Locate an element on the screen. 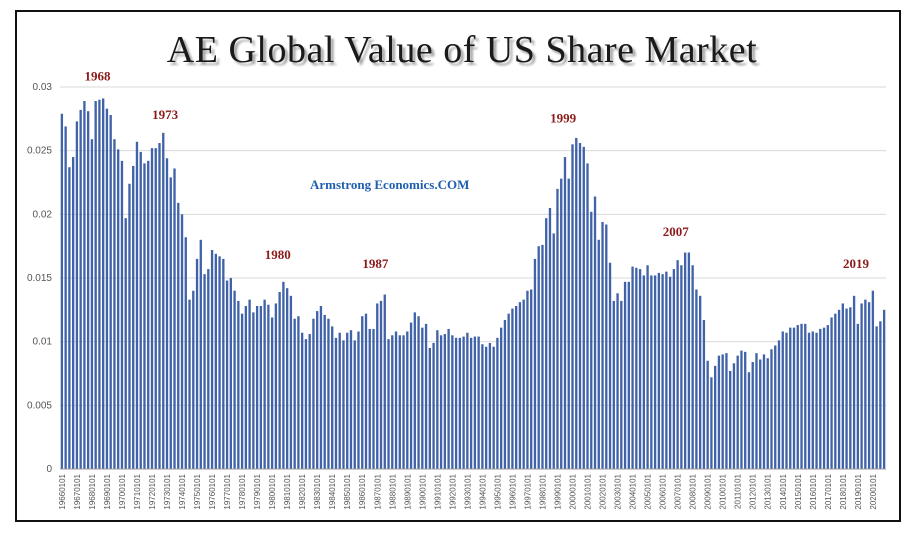  x-tick-label: 20040101 is located at coordinates (633, 491).